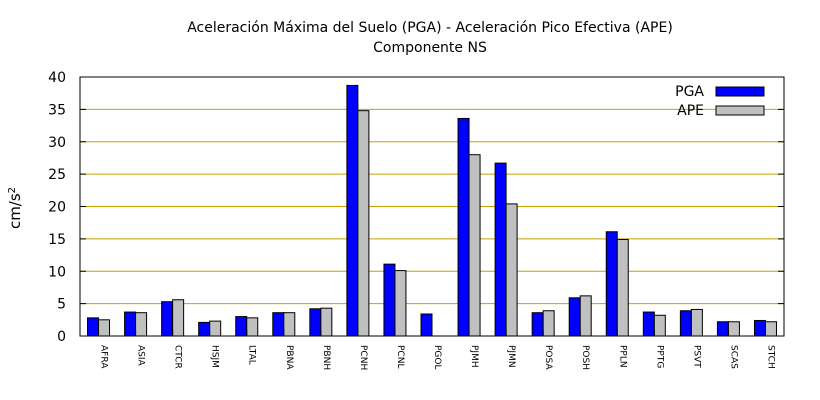 This screenshot has width=820, height=400. What do you see at coordinates (57, 110) in the screenshot?
I see `y-tick-label: 35` at bounding box center [57, 110].